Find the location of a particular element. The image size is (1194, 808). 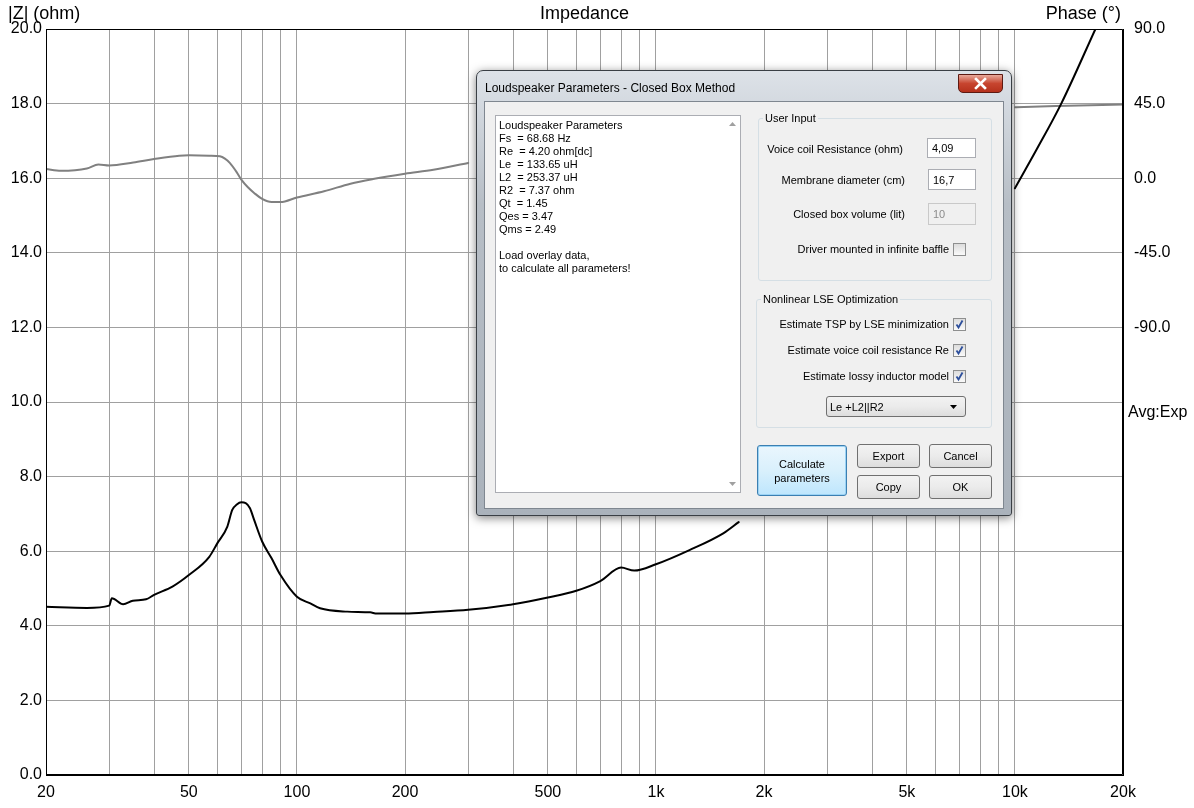

y2-axis-title: Phase (°) is located at coordinates (1083, 12).